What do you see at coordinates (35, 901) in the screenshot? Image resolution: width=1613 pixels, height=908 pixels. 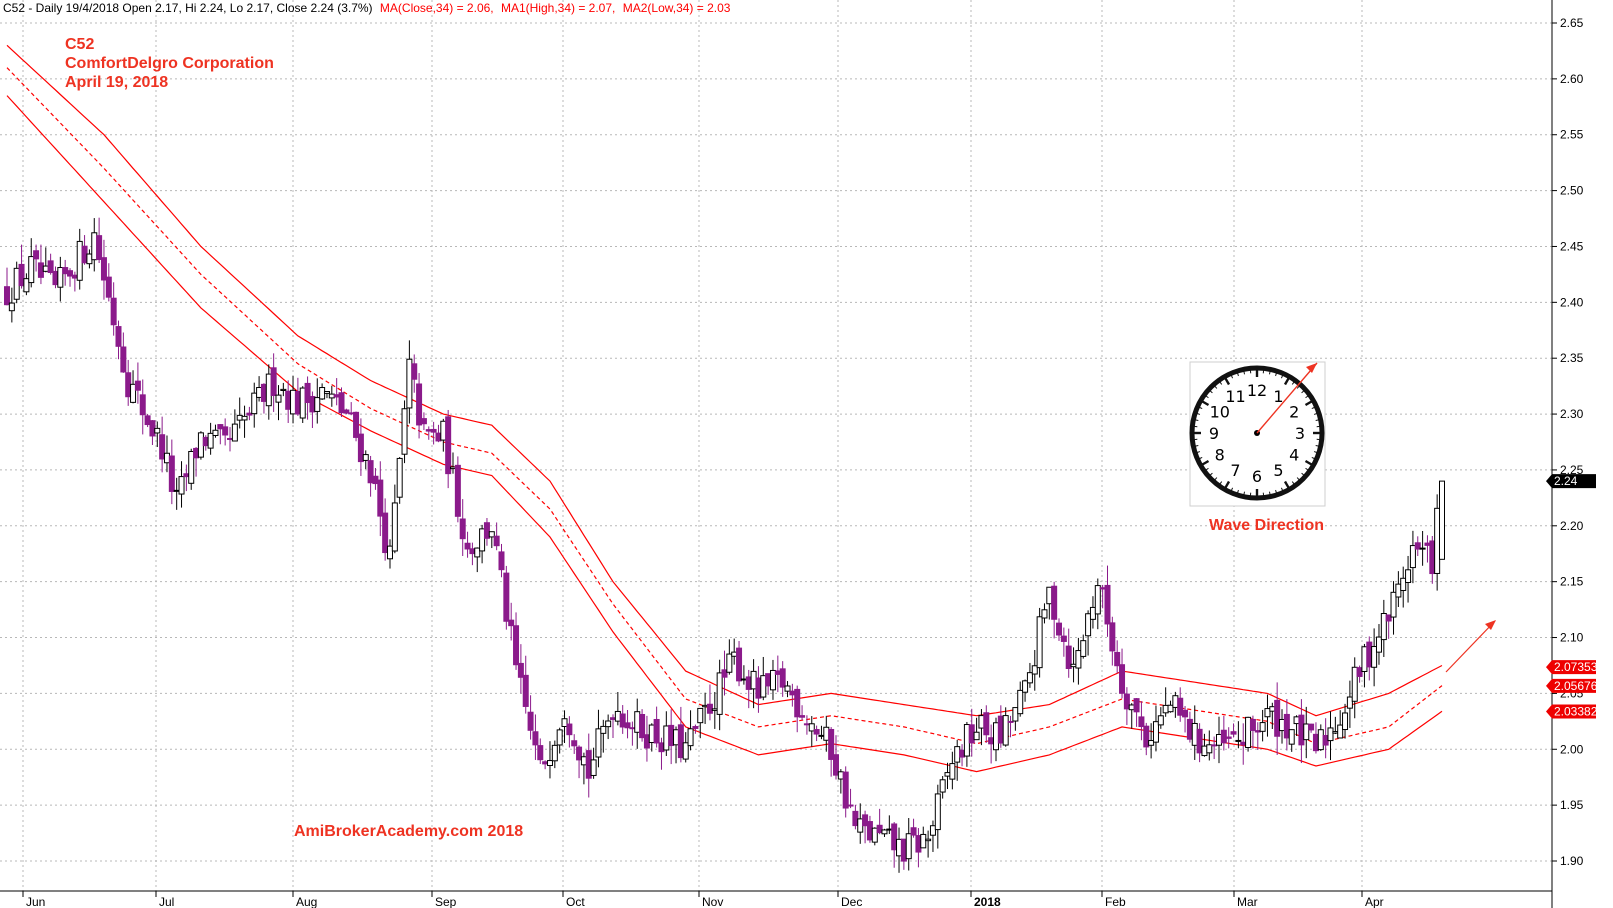 I see `time-tick-label: Jun` at bounding box center [35, 901].